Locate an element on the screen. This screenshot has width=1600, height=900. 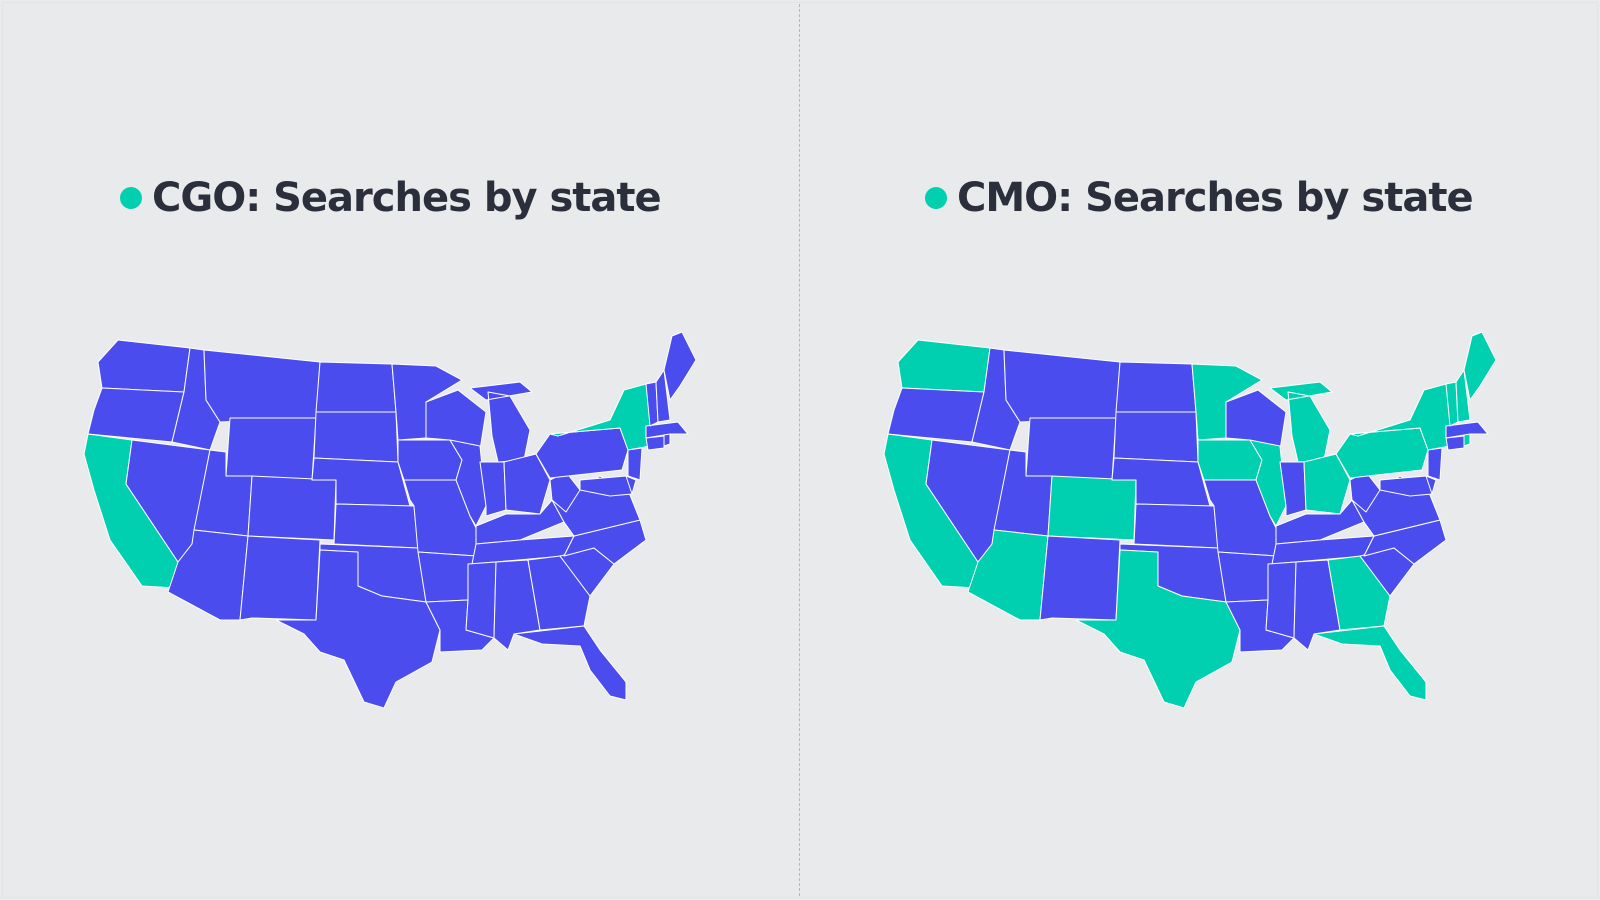
cgo-title-text: CGO: Searches by state is located at coordinates (407, 198).